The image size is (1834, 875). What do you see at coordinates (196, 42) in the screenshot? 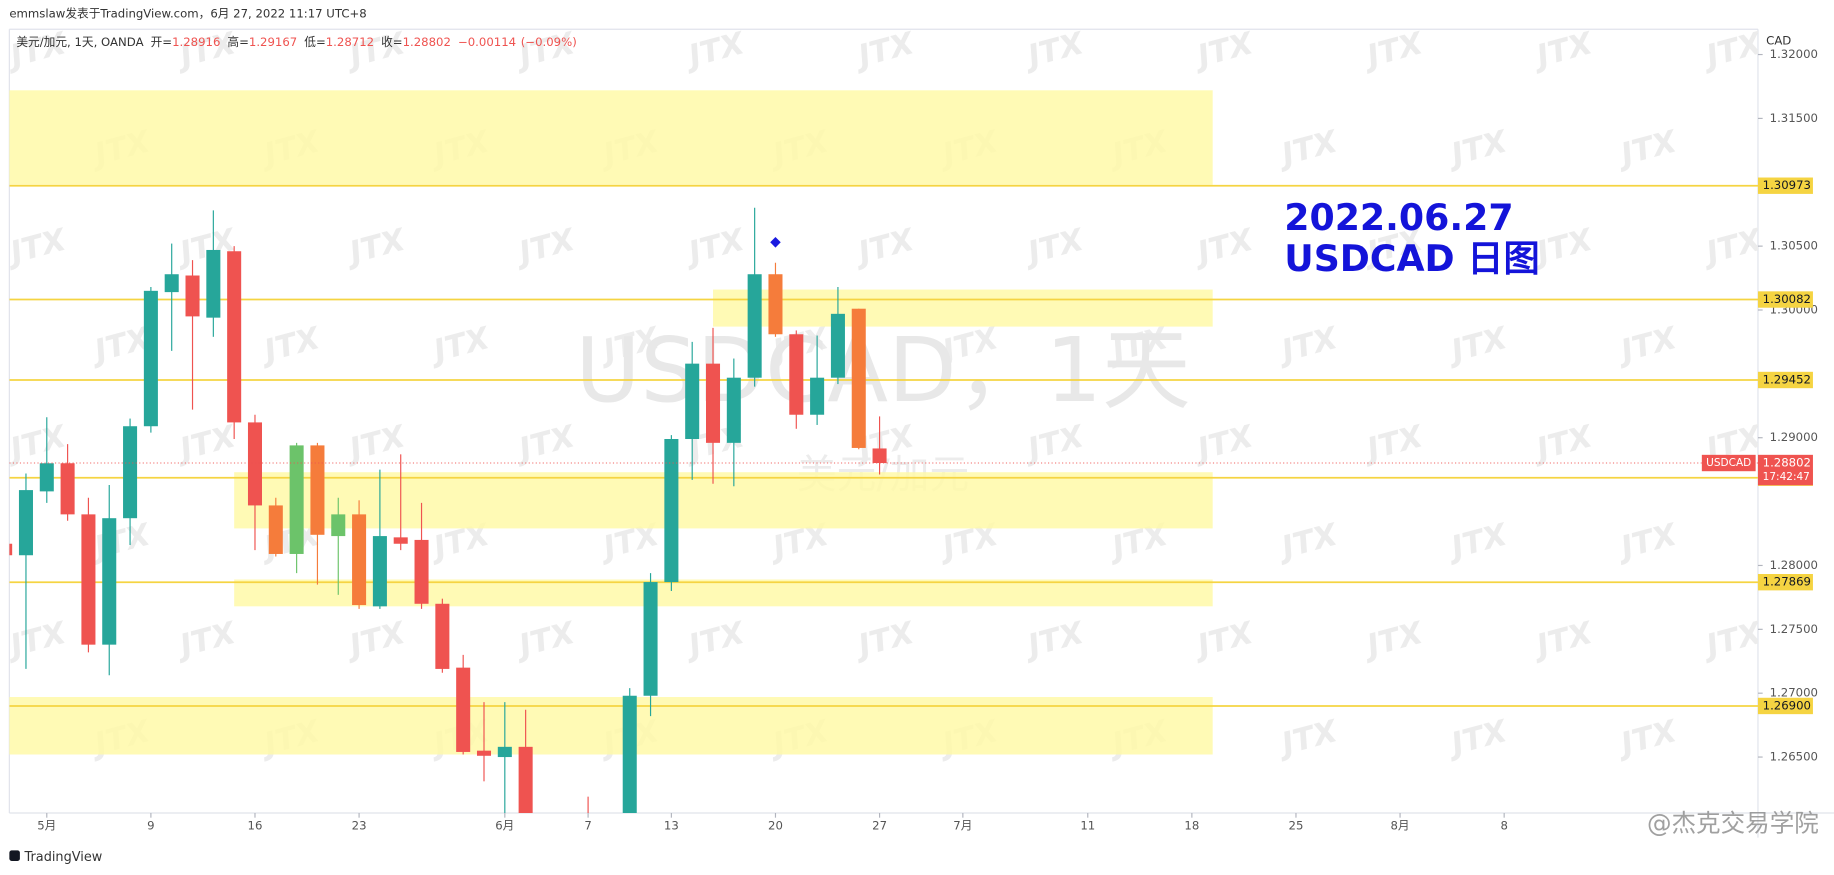
I see `legend-value: 1.28916` at bounding box center [196, 42].